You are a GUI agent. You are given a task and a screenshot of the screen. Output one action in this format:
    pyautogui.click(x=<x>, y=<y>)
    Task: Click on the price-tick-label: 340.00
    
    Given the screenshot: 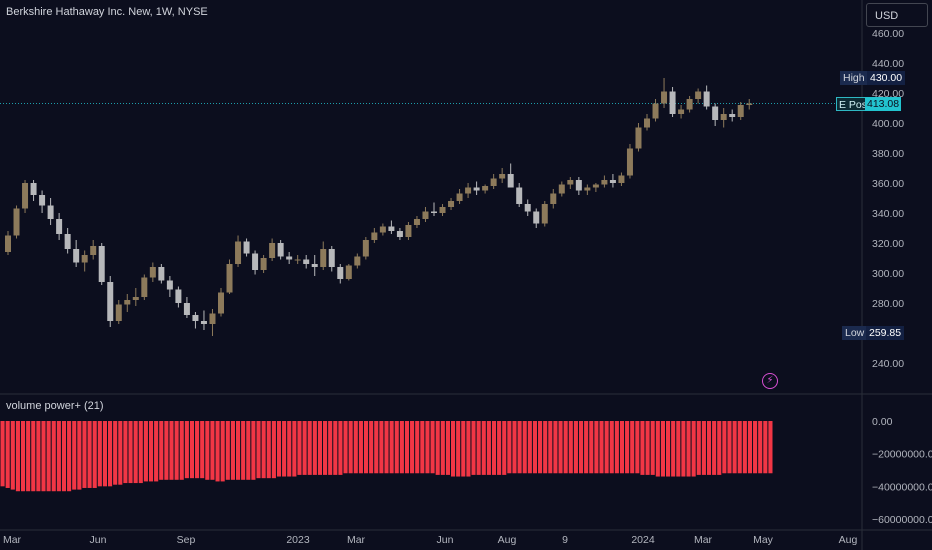 What is the action you would take?
    pyautogui.click(x=888, y=214)
    